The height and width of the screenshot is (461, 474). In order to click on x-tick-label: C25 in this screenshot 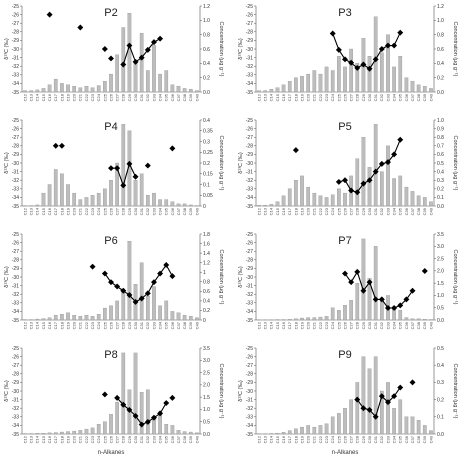, I will do `click(338, 97)`.